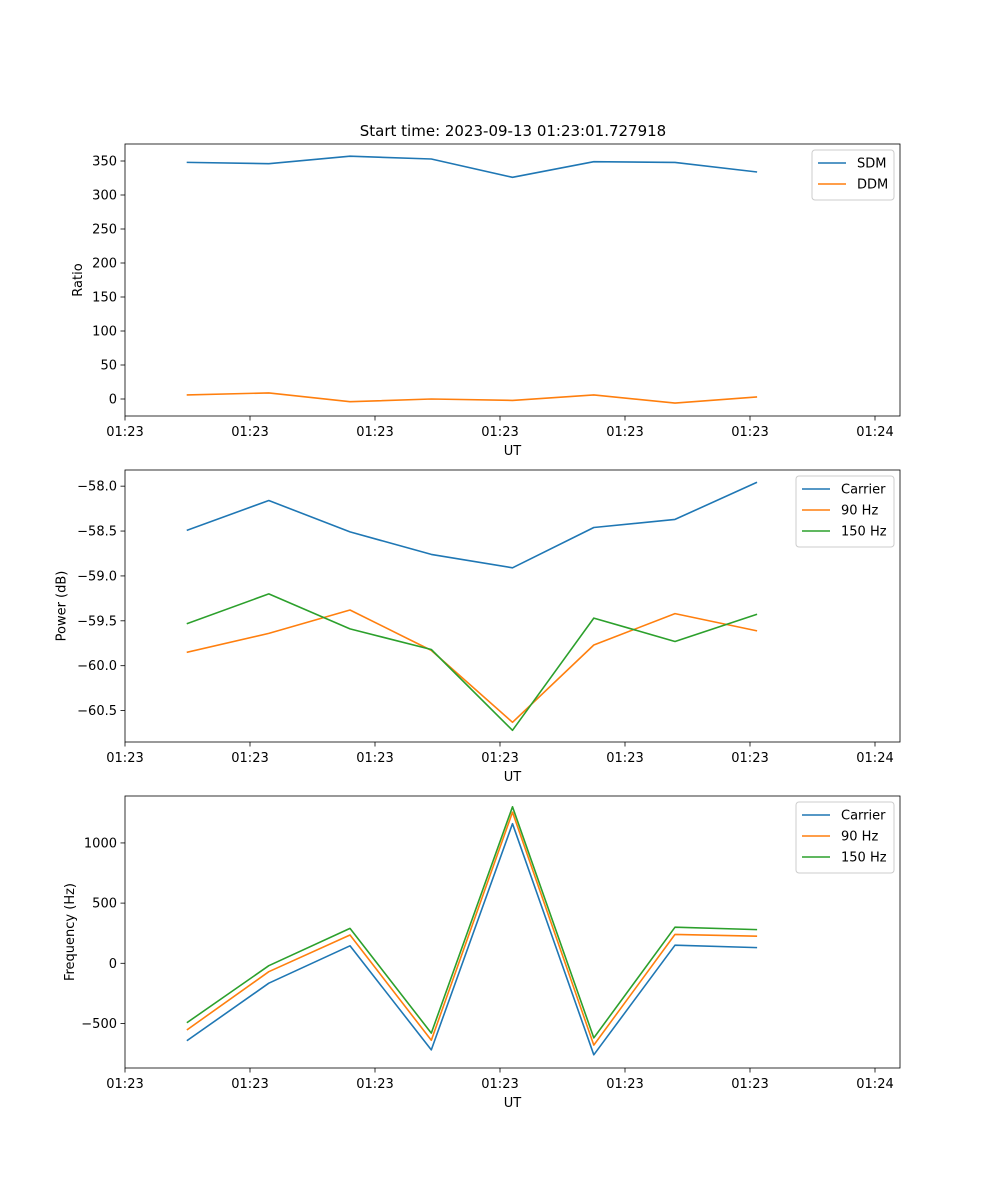  Describe the element at coordinates (472, 398) in the screenshot. I see `series-line-ddm` at that location.